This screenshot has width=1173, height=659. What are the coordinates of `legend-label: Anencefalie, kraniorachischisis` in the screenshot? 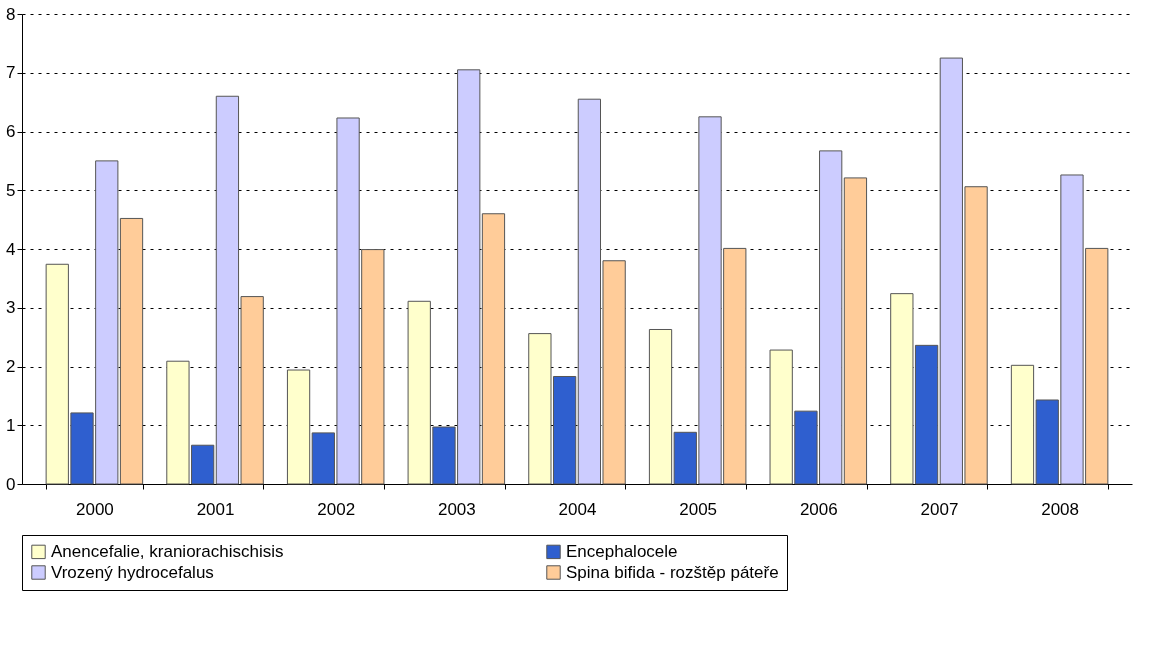 It's located at (167, 551).